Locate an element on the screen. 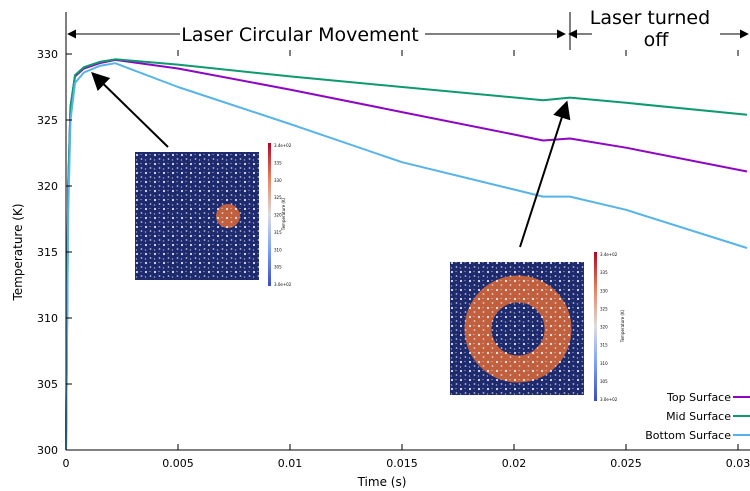  x-tick-label: 0.005 is located at coordinates (178, 463).